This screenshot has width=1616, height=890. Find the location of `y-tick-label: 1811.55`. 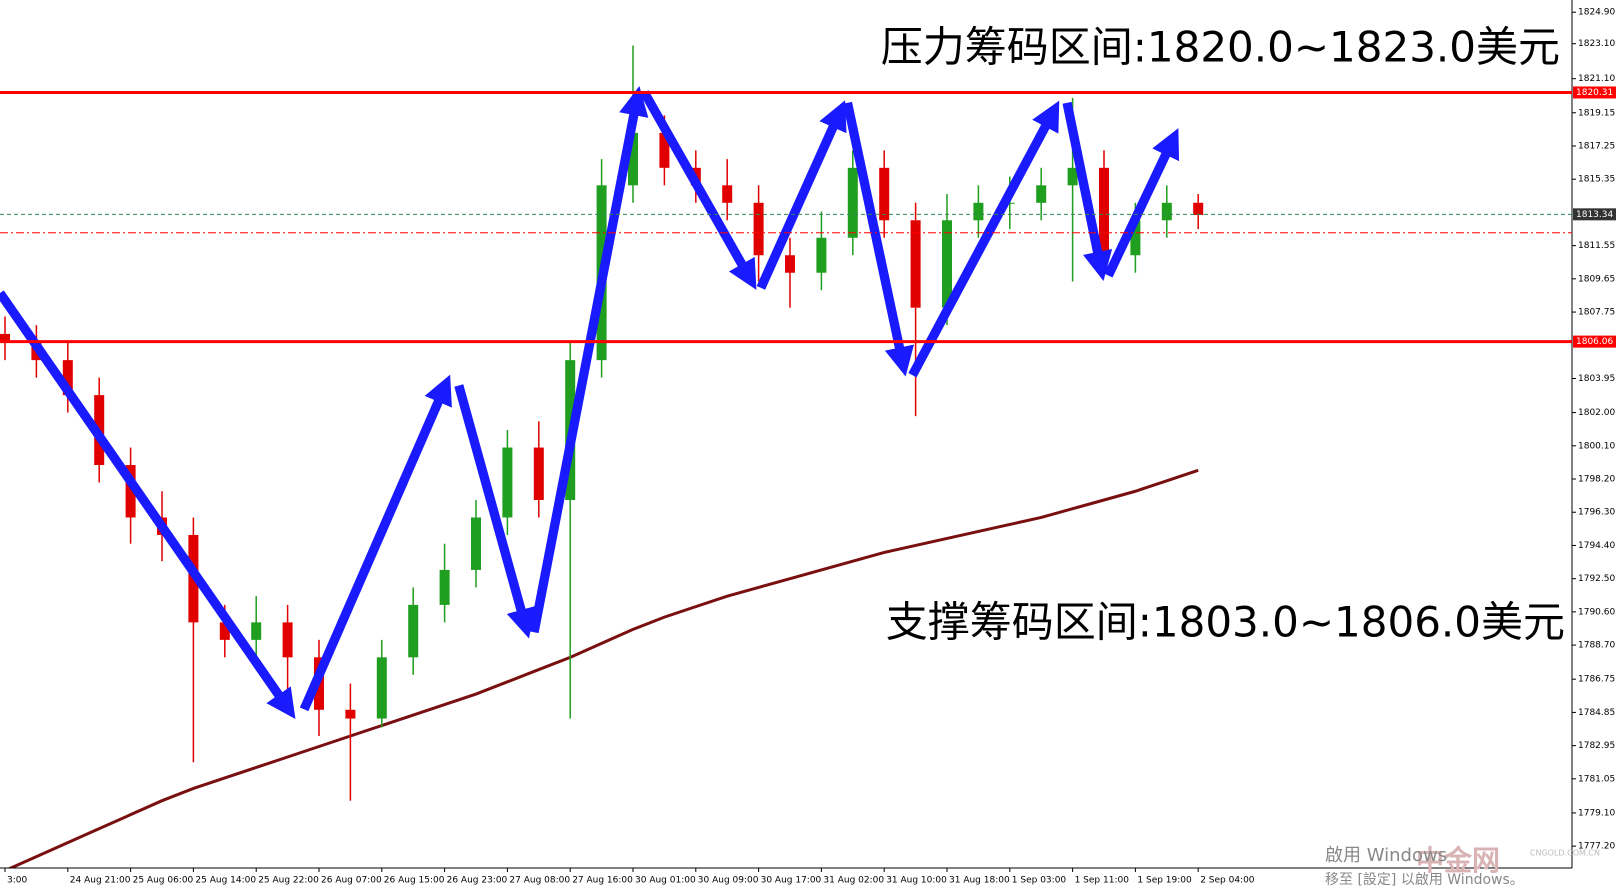

y-tick-label: 1811.55 is located at coordinates (1596, 246).